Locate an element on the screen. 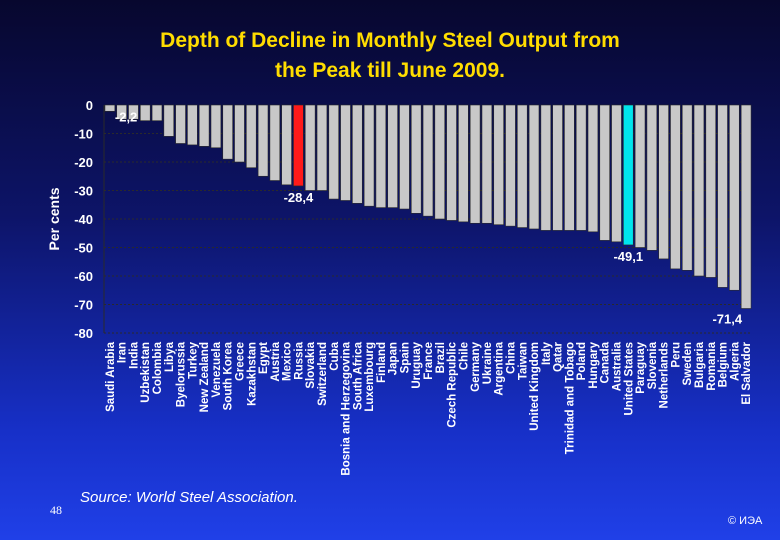  bar-slovenia is located at coordinates (652, 177).